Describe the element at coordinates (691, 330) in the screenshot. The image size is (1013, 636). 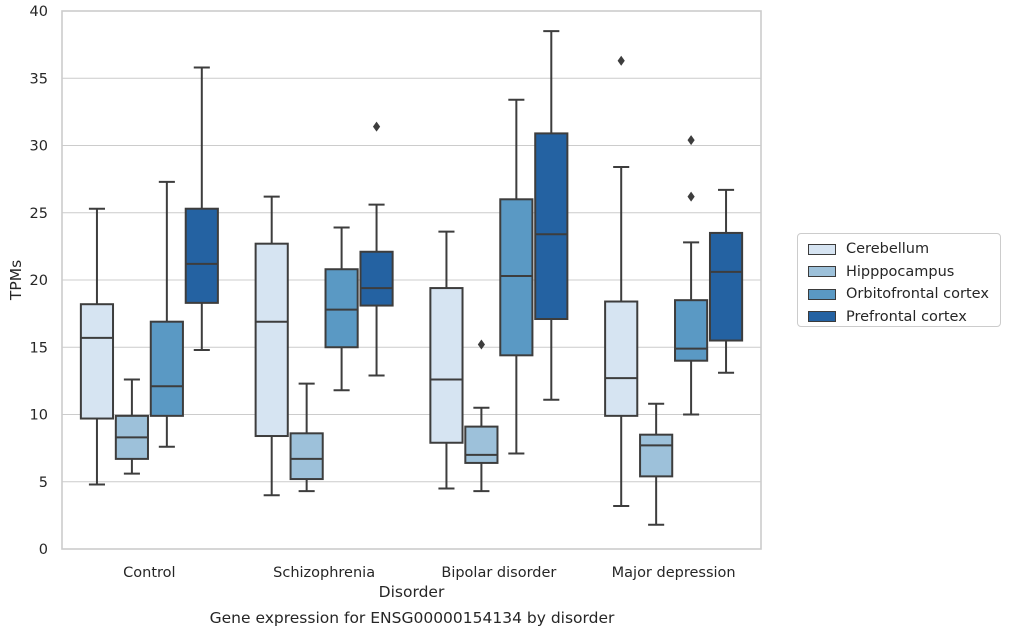
I see `box-orbitofrontal-cortex-major-depression-iqr-box` at that location.